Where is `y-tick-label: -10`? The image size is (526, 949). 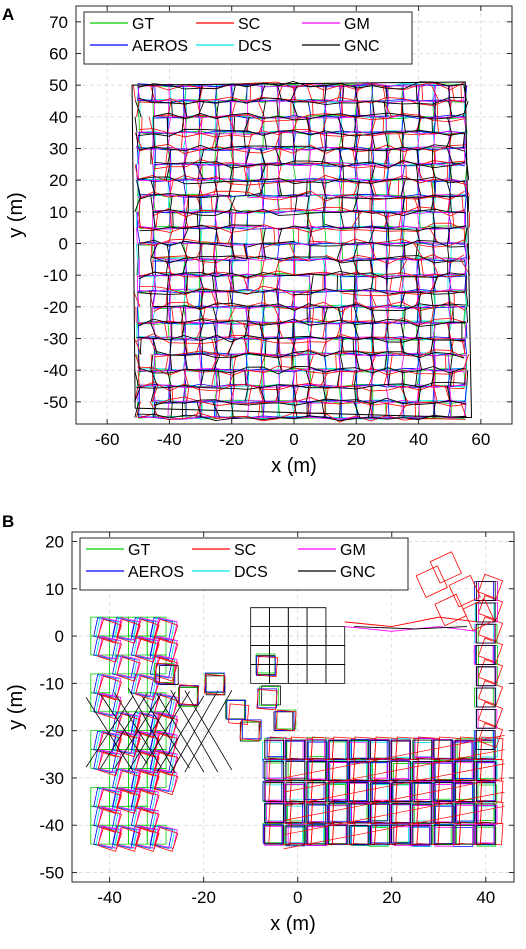
y-tick-label: -10 is located at coordinates (55, 275).